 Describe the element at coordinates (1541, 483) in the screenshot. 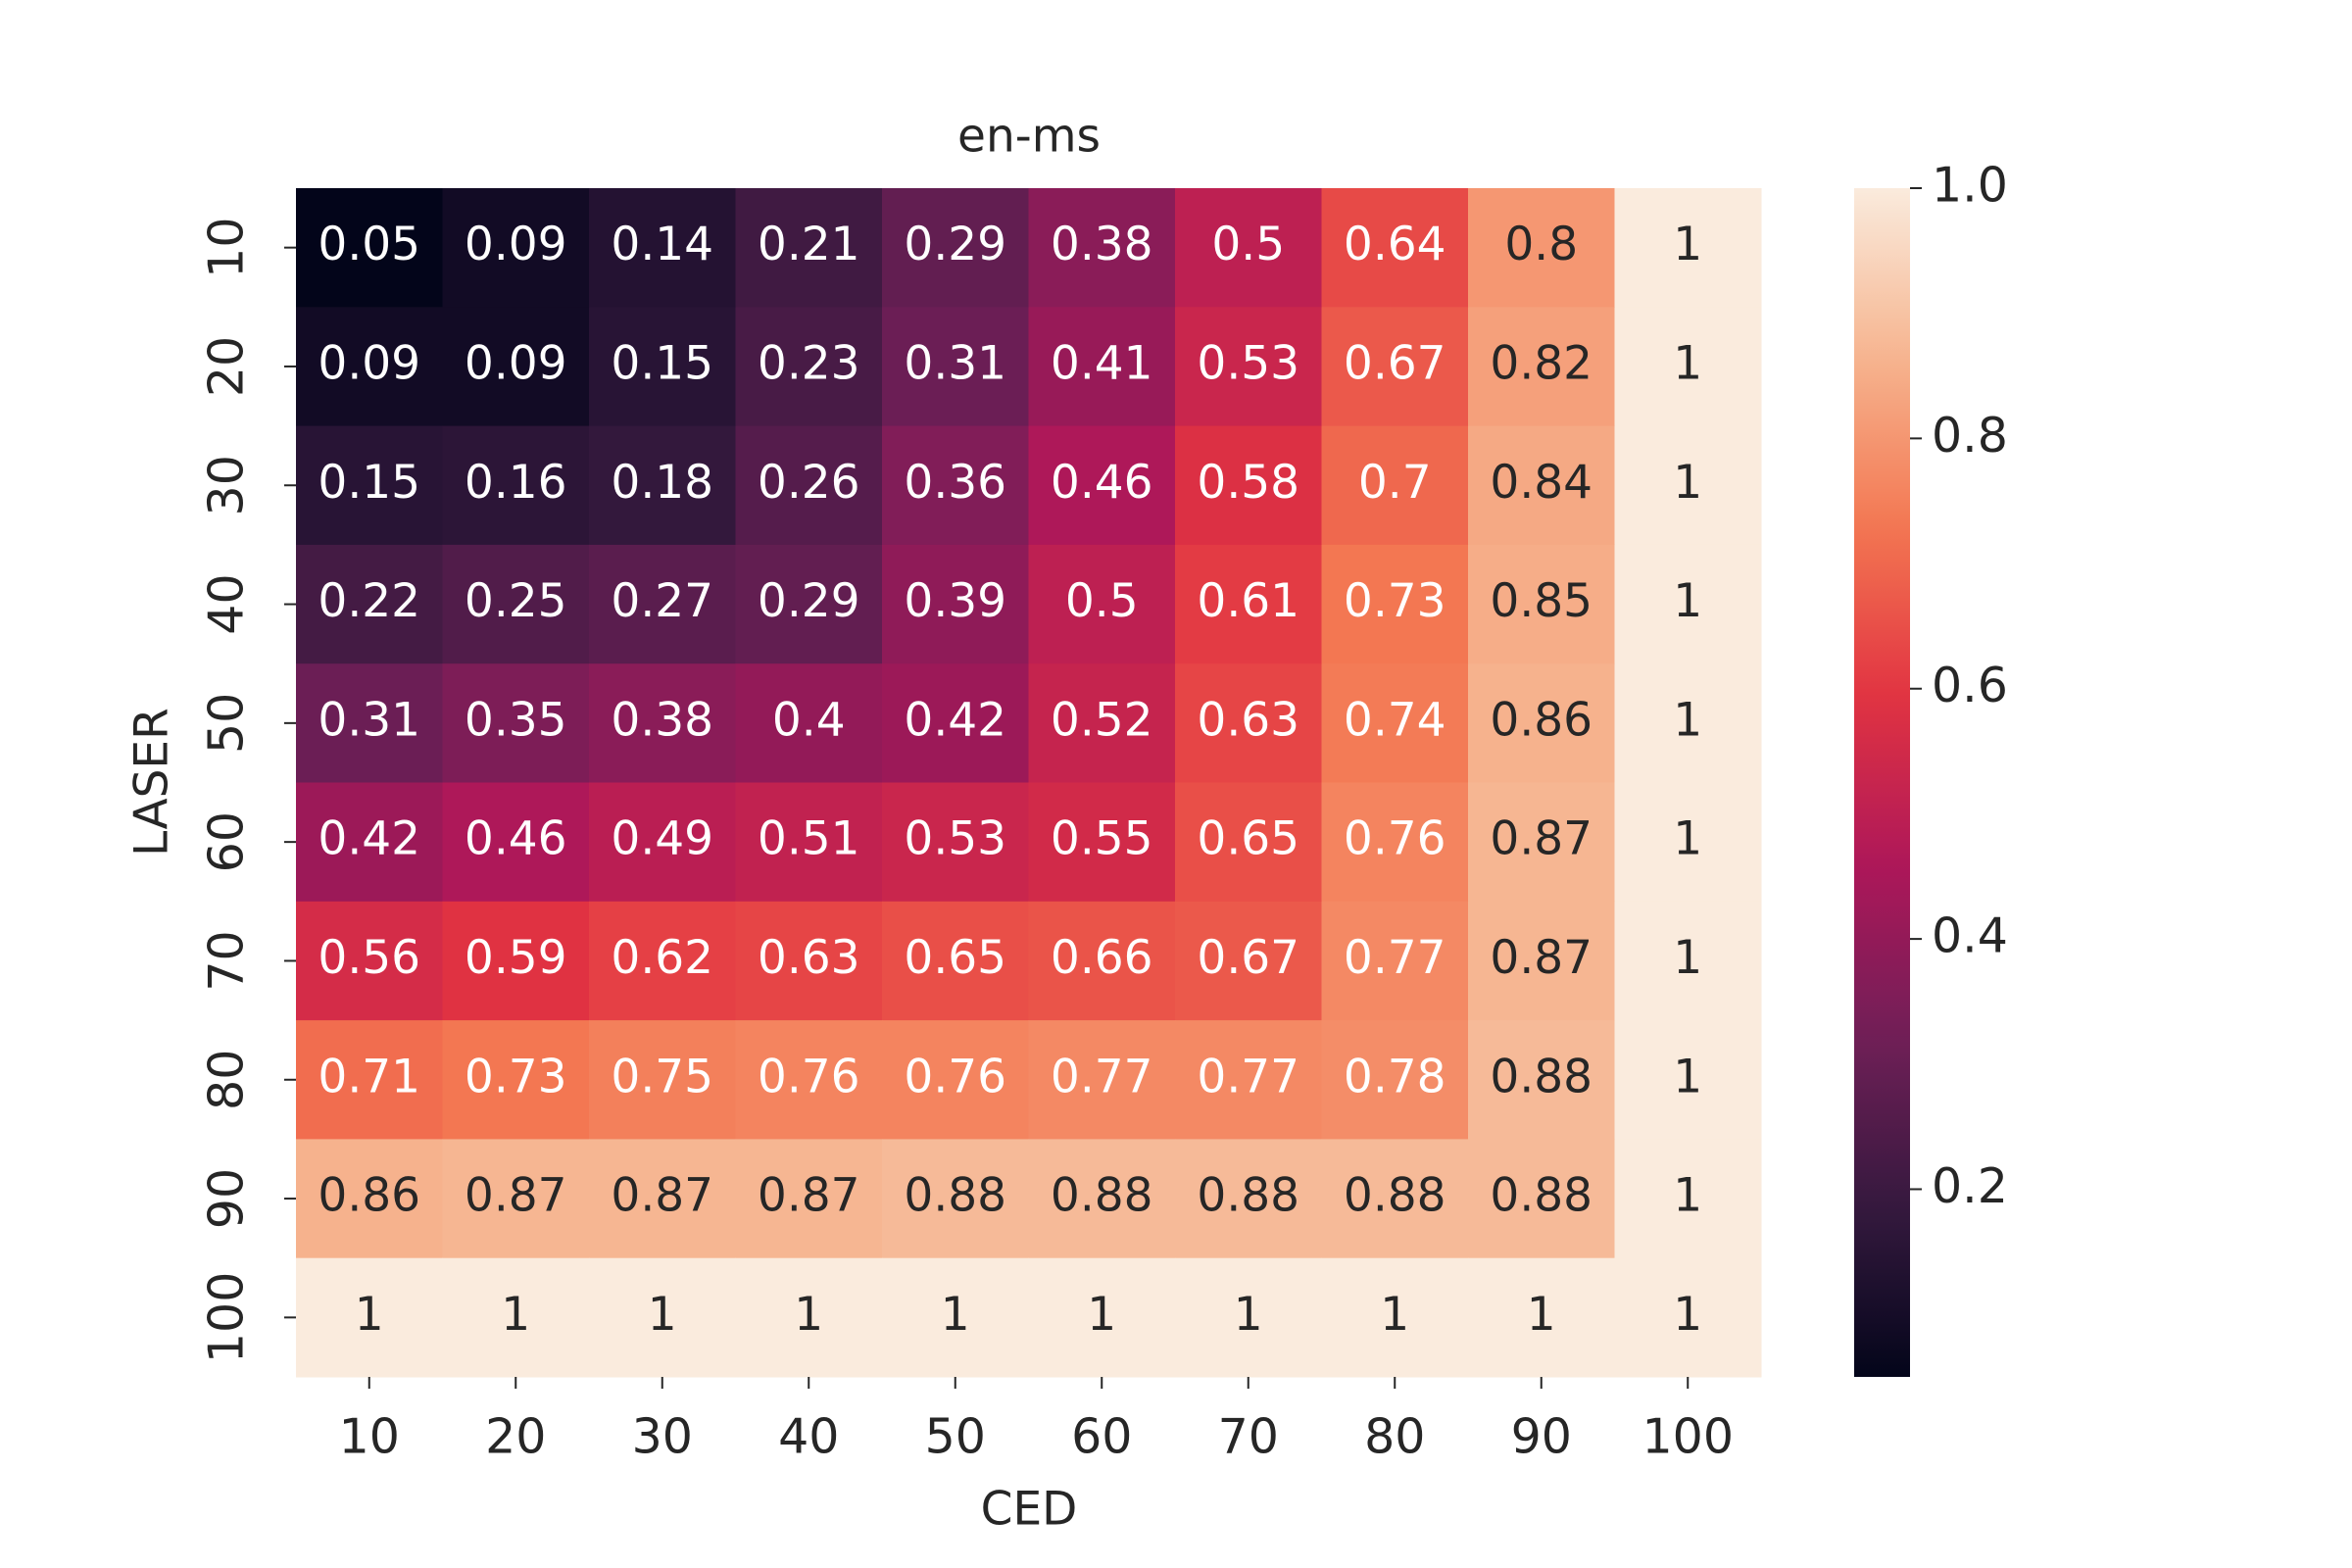

I see `cell-label: 0.84` at that location.